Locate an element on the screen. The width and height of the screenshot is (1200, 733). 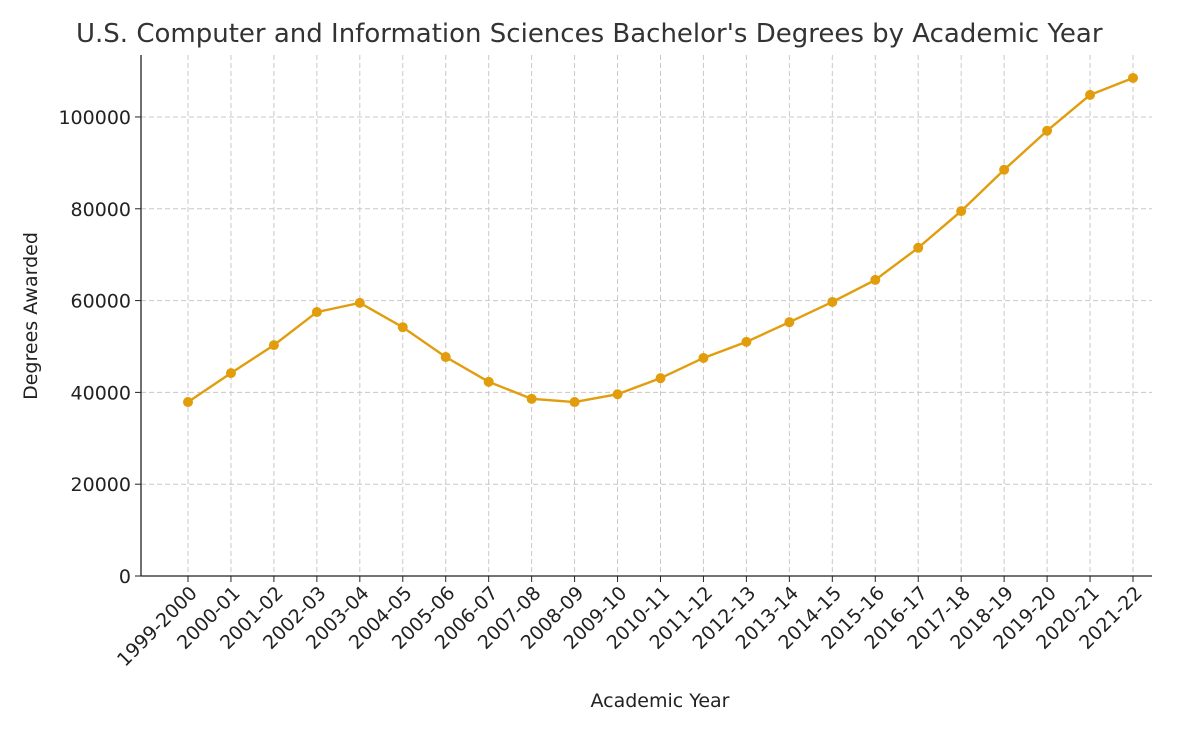
y-tick-label: 0 is located at coordinates (125, 577).